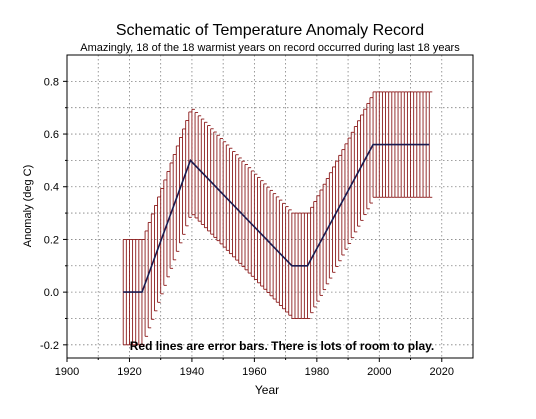 The height and width of the screenshot is (419, 536). What do you see at coordinates (51, 293) in the screenshot?
I see `y-tick-label: 0.0` at bounding box center [51, 293].